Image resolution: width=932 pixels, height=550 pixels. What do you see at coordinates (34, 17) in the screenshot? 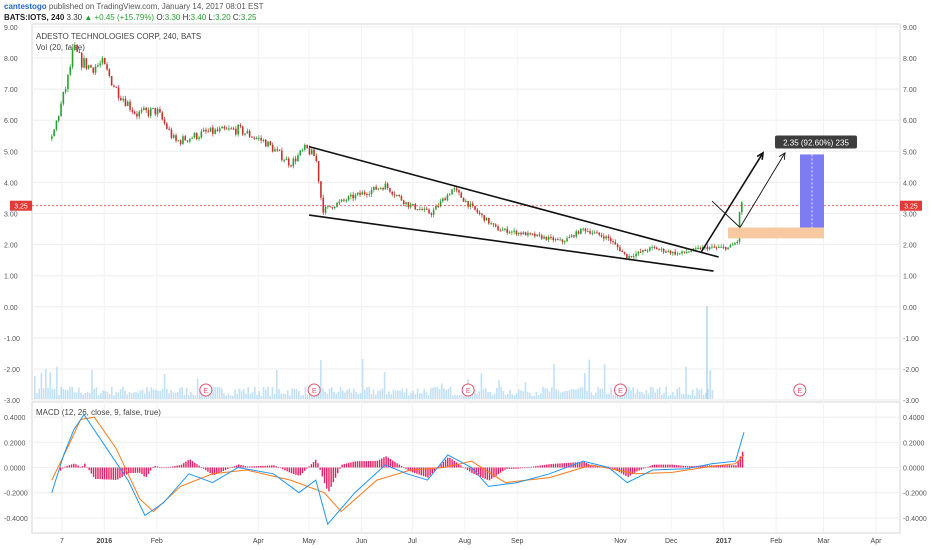
I see `symbol-label: BATS:IOTS, 240` at bounding box center [34, 17].